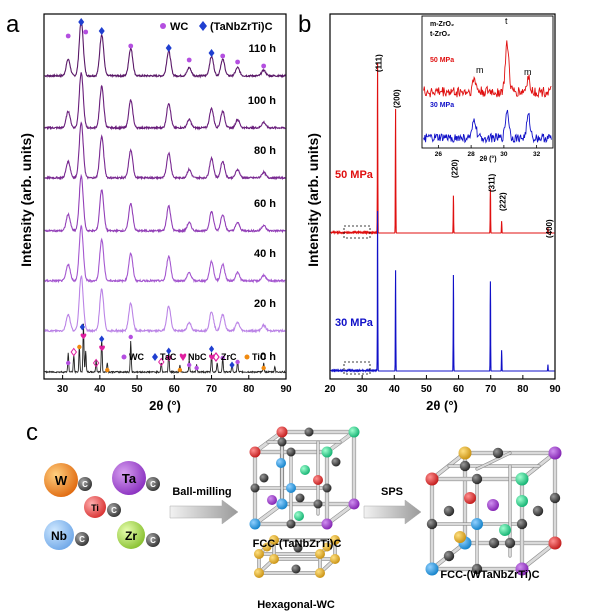 This screenshot has width=613, height=614. Describe the element at coordinates (313, 200) in the screenshot. I see `panel-b-ylabel: Intensity (arb. units)` at that location.